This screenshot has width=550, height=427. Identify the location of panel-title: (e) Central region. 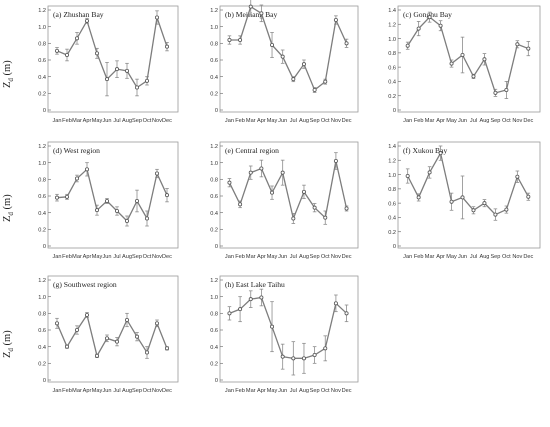
(252, 150).